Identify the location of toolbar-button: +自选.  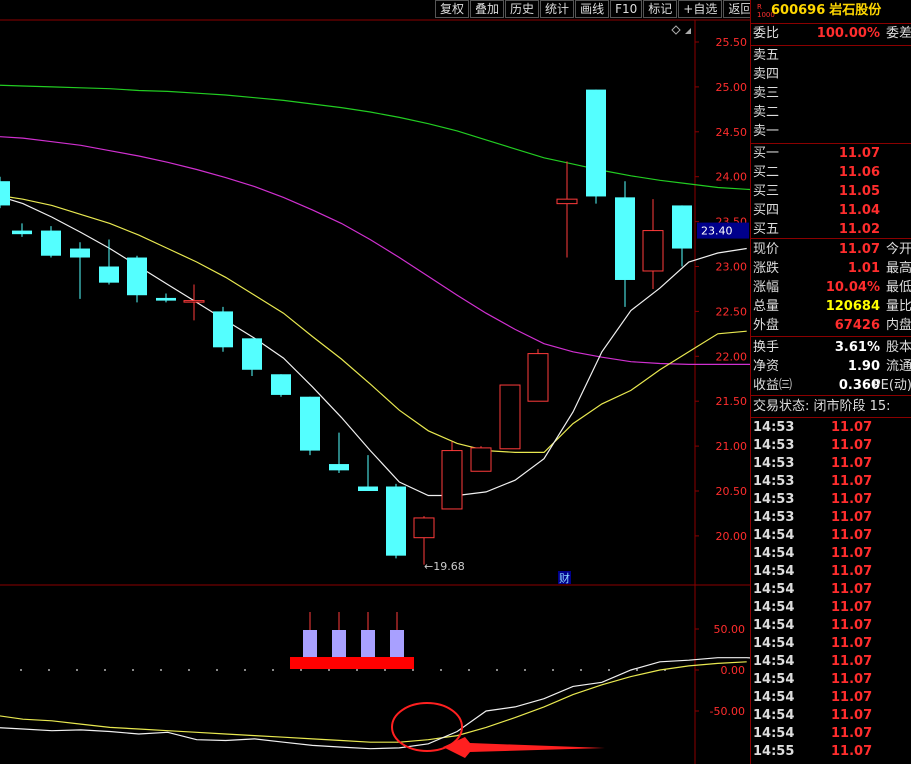
(700, 9).